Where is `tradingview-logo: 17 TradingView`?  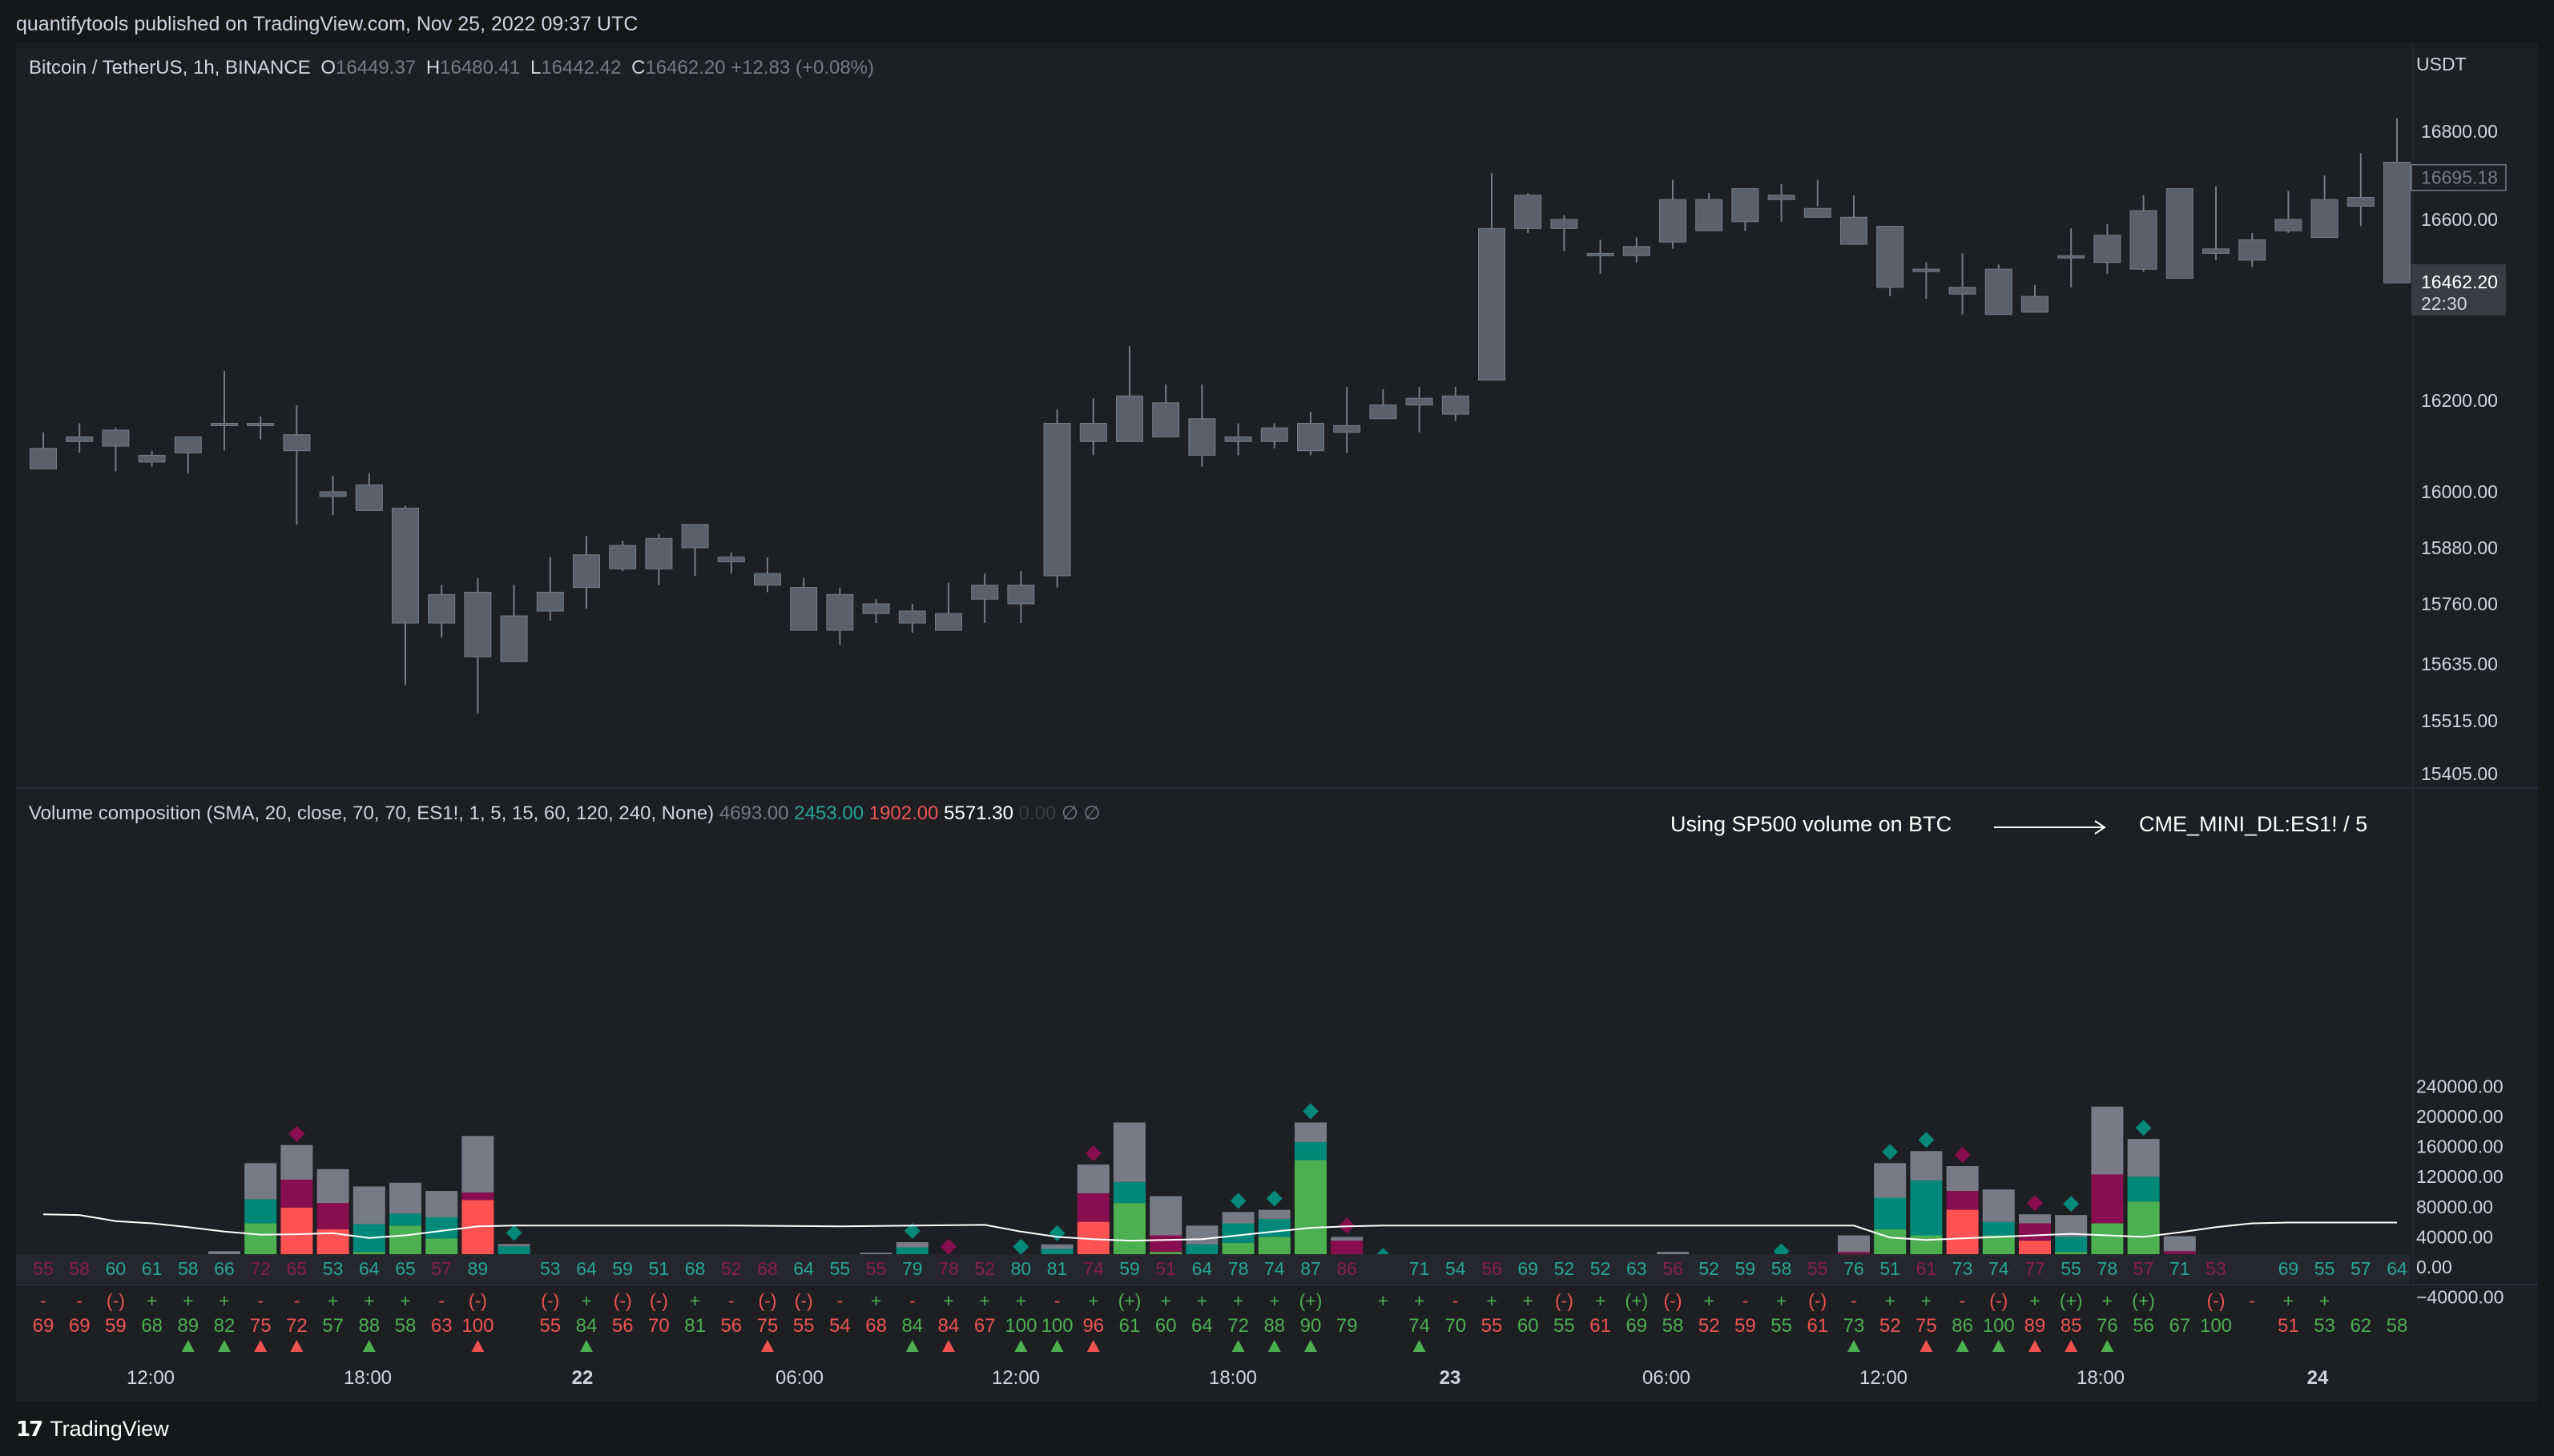
tradingview-logo: 17 TradingView is located at coordinates (92, 1429).